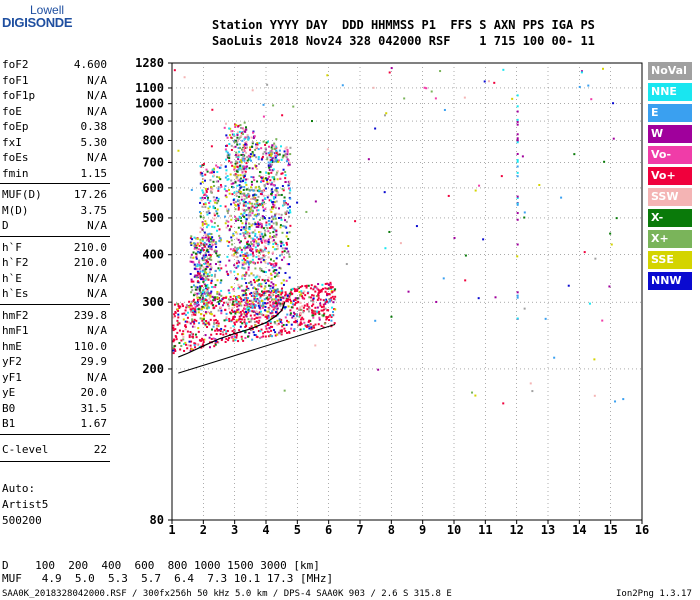 The image size is (700, 600). What do you see at coordinates (670, 155) in the screenshot?
I see `legend-vo: Vo-` at bounding box center [670, 155].